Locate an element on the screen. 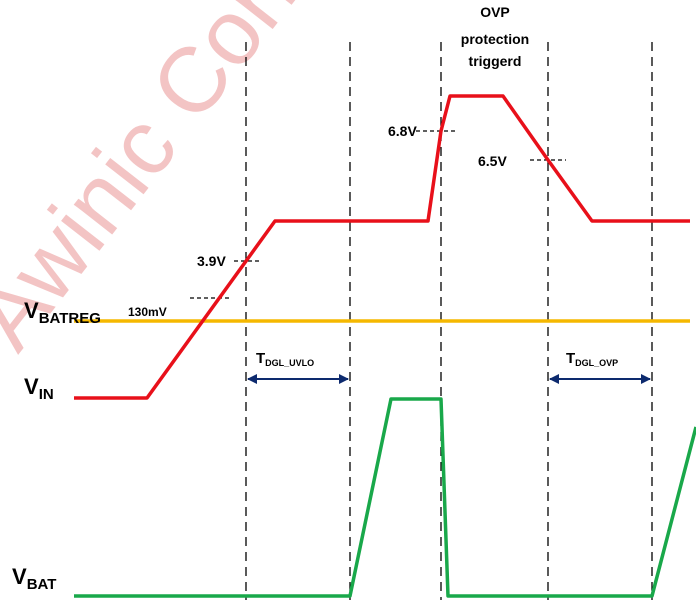  ovp-deglitch-label-sub: DGL_OVP is located at coordinates (596, 363).